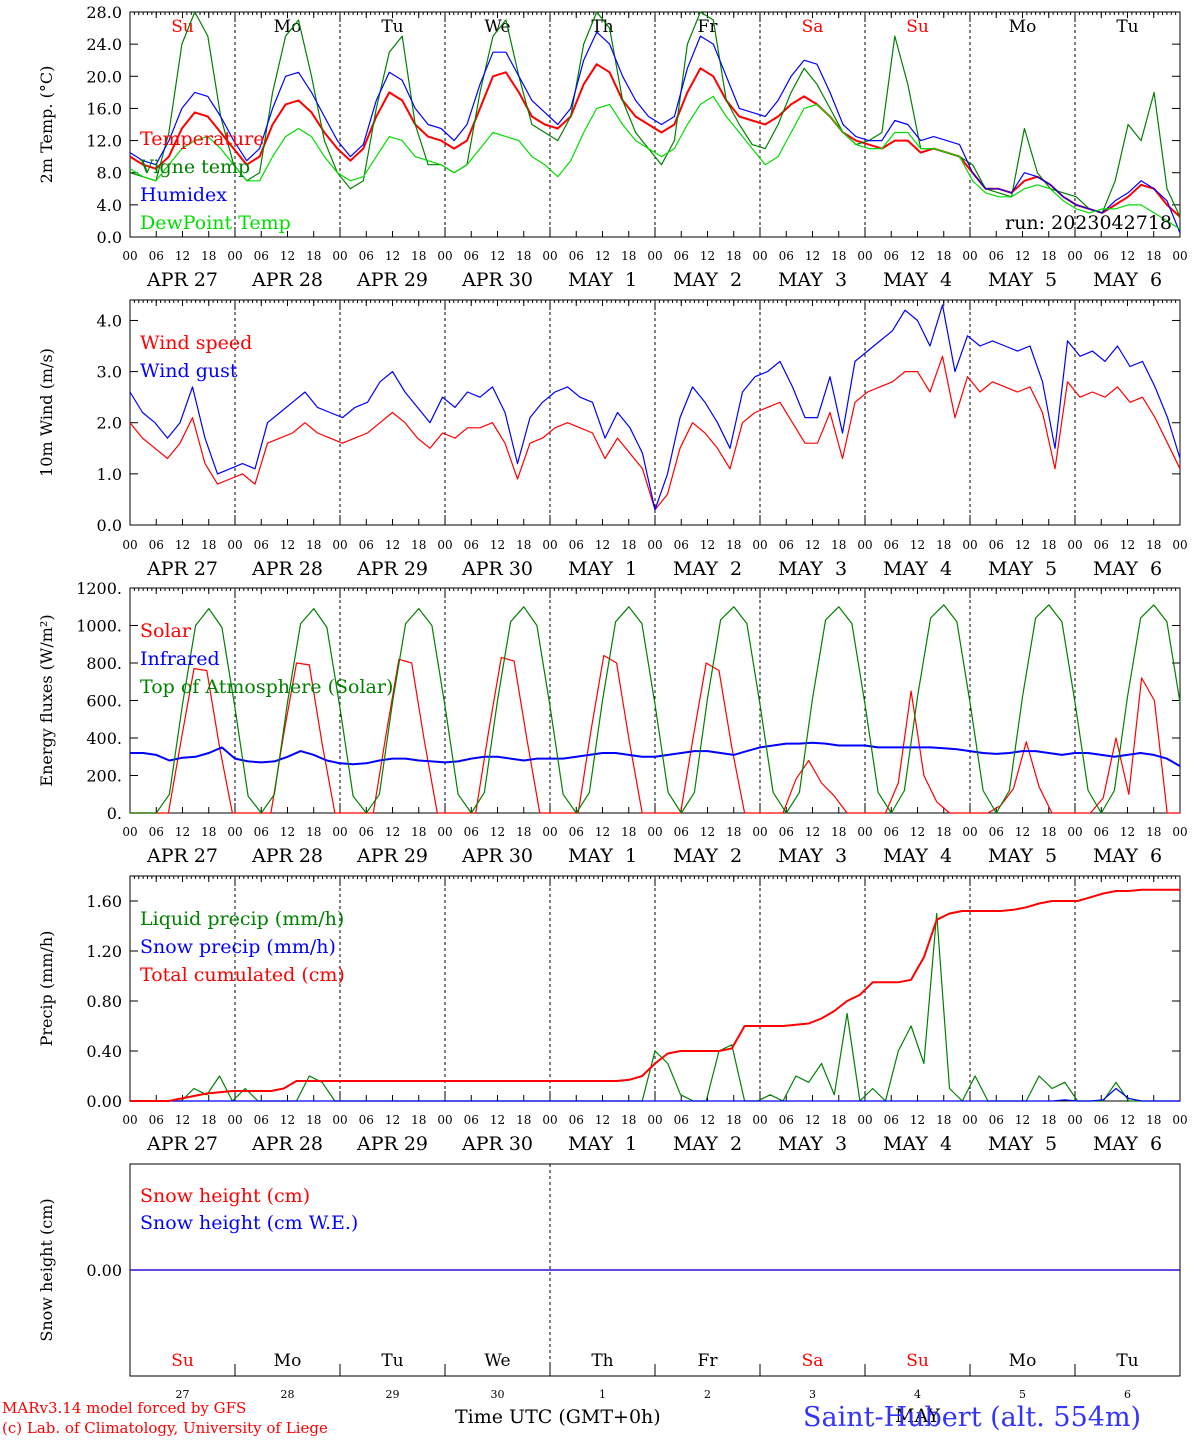  I want to click on day-number: 5, so click(1022, 1394).